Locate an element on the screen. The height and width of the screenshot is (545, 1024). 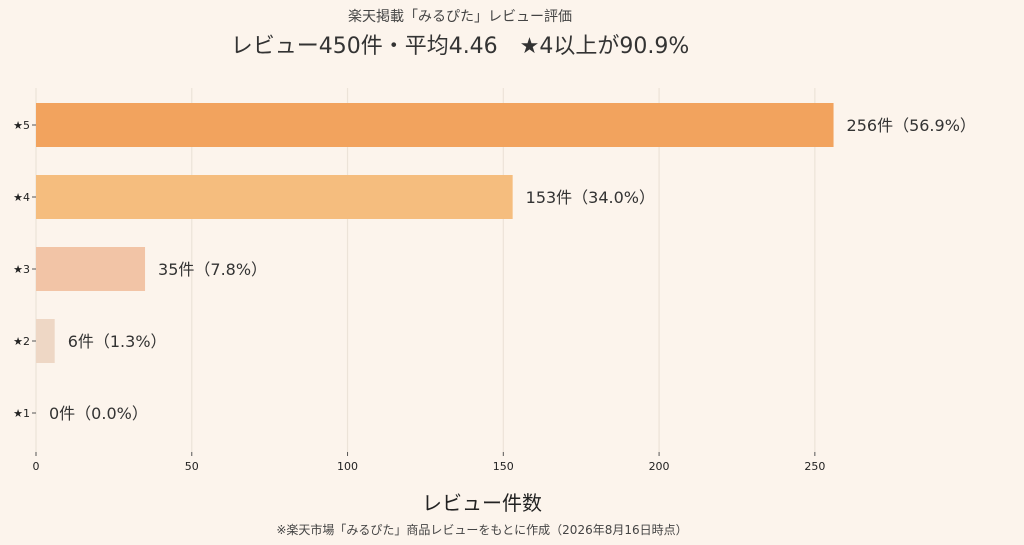
x-tick-label: 50 is located at coordinates (192, 466).